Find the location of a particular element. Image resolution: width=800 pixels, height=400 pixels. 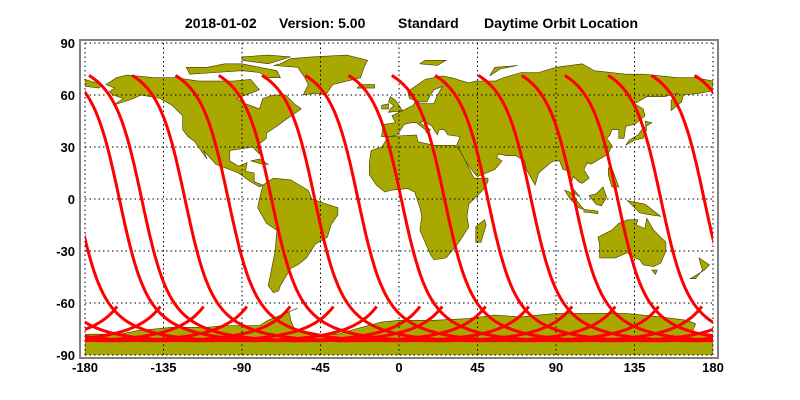

x-tick-label: 0 is located at coordinates (398, 367).